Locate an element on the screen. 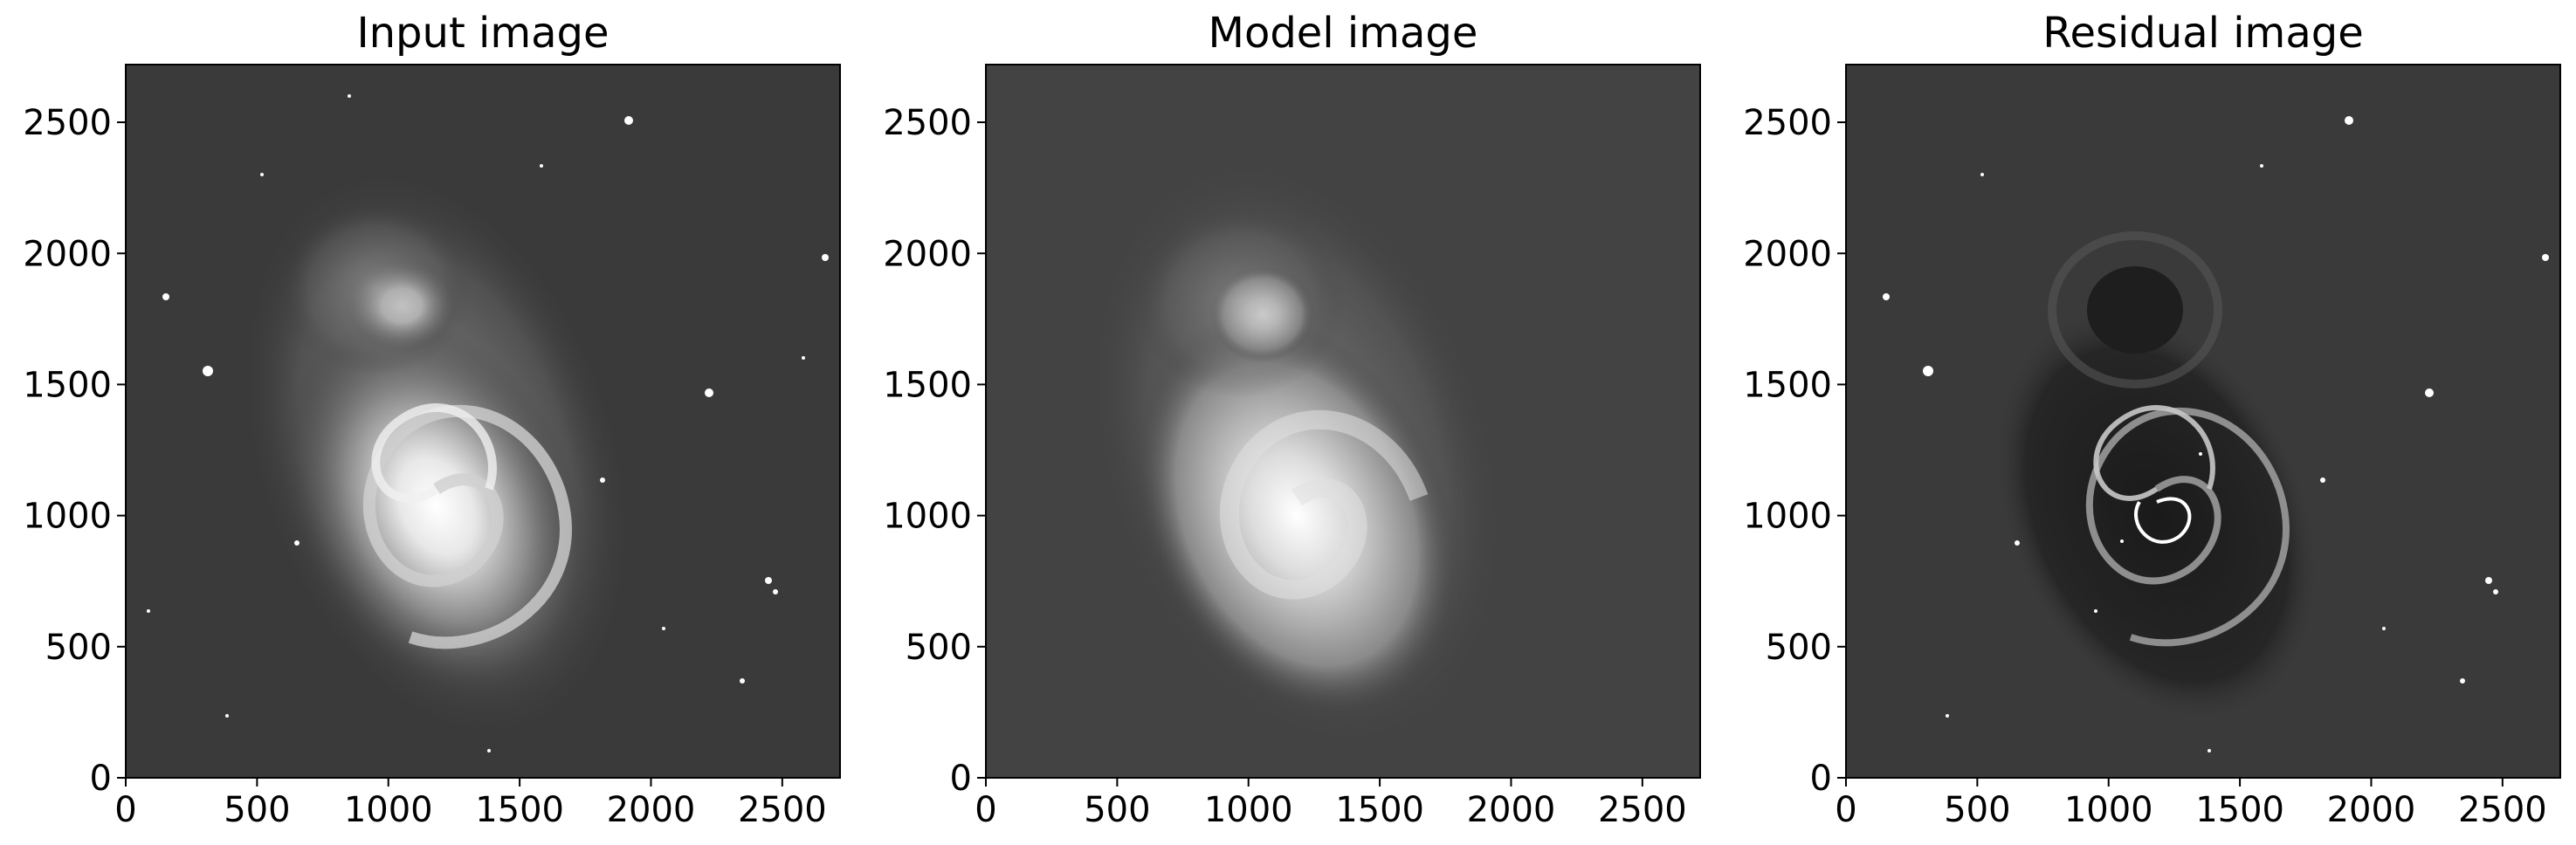 Image resolution: width=2576 pixels, height=845 pixels. residual-xtick-label-1: 500 is located at coordinates (1977, 810).